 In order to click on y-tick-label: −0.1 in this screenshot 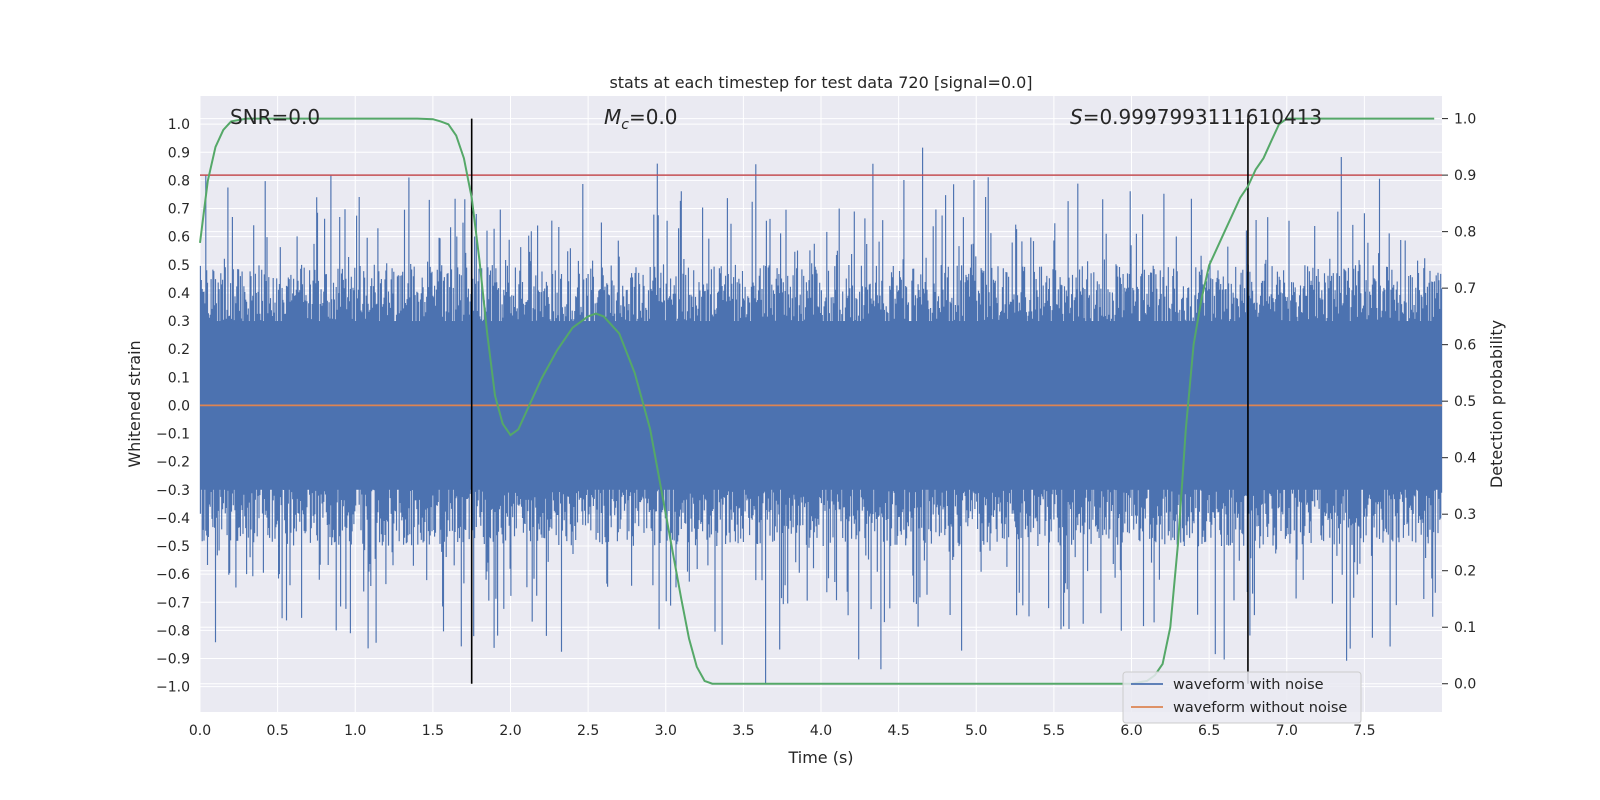, I will do `click(173, 435)`.